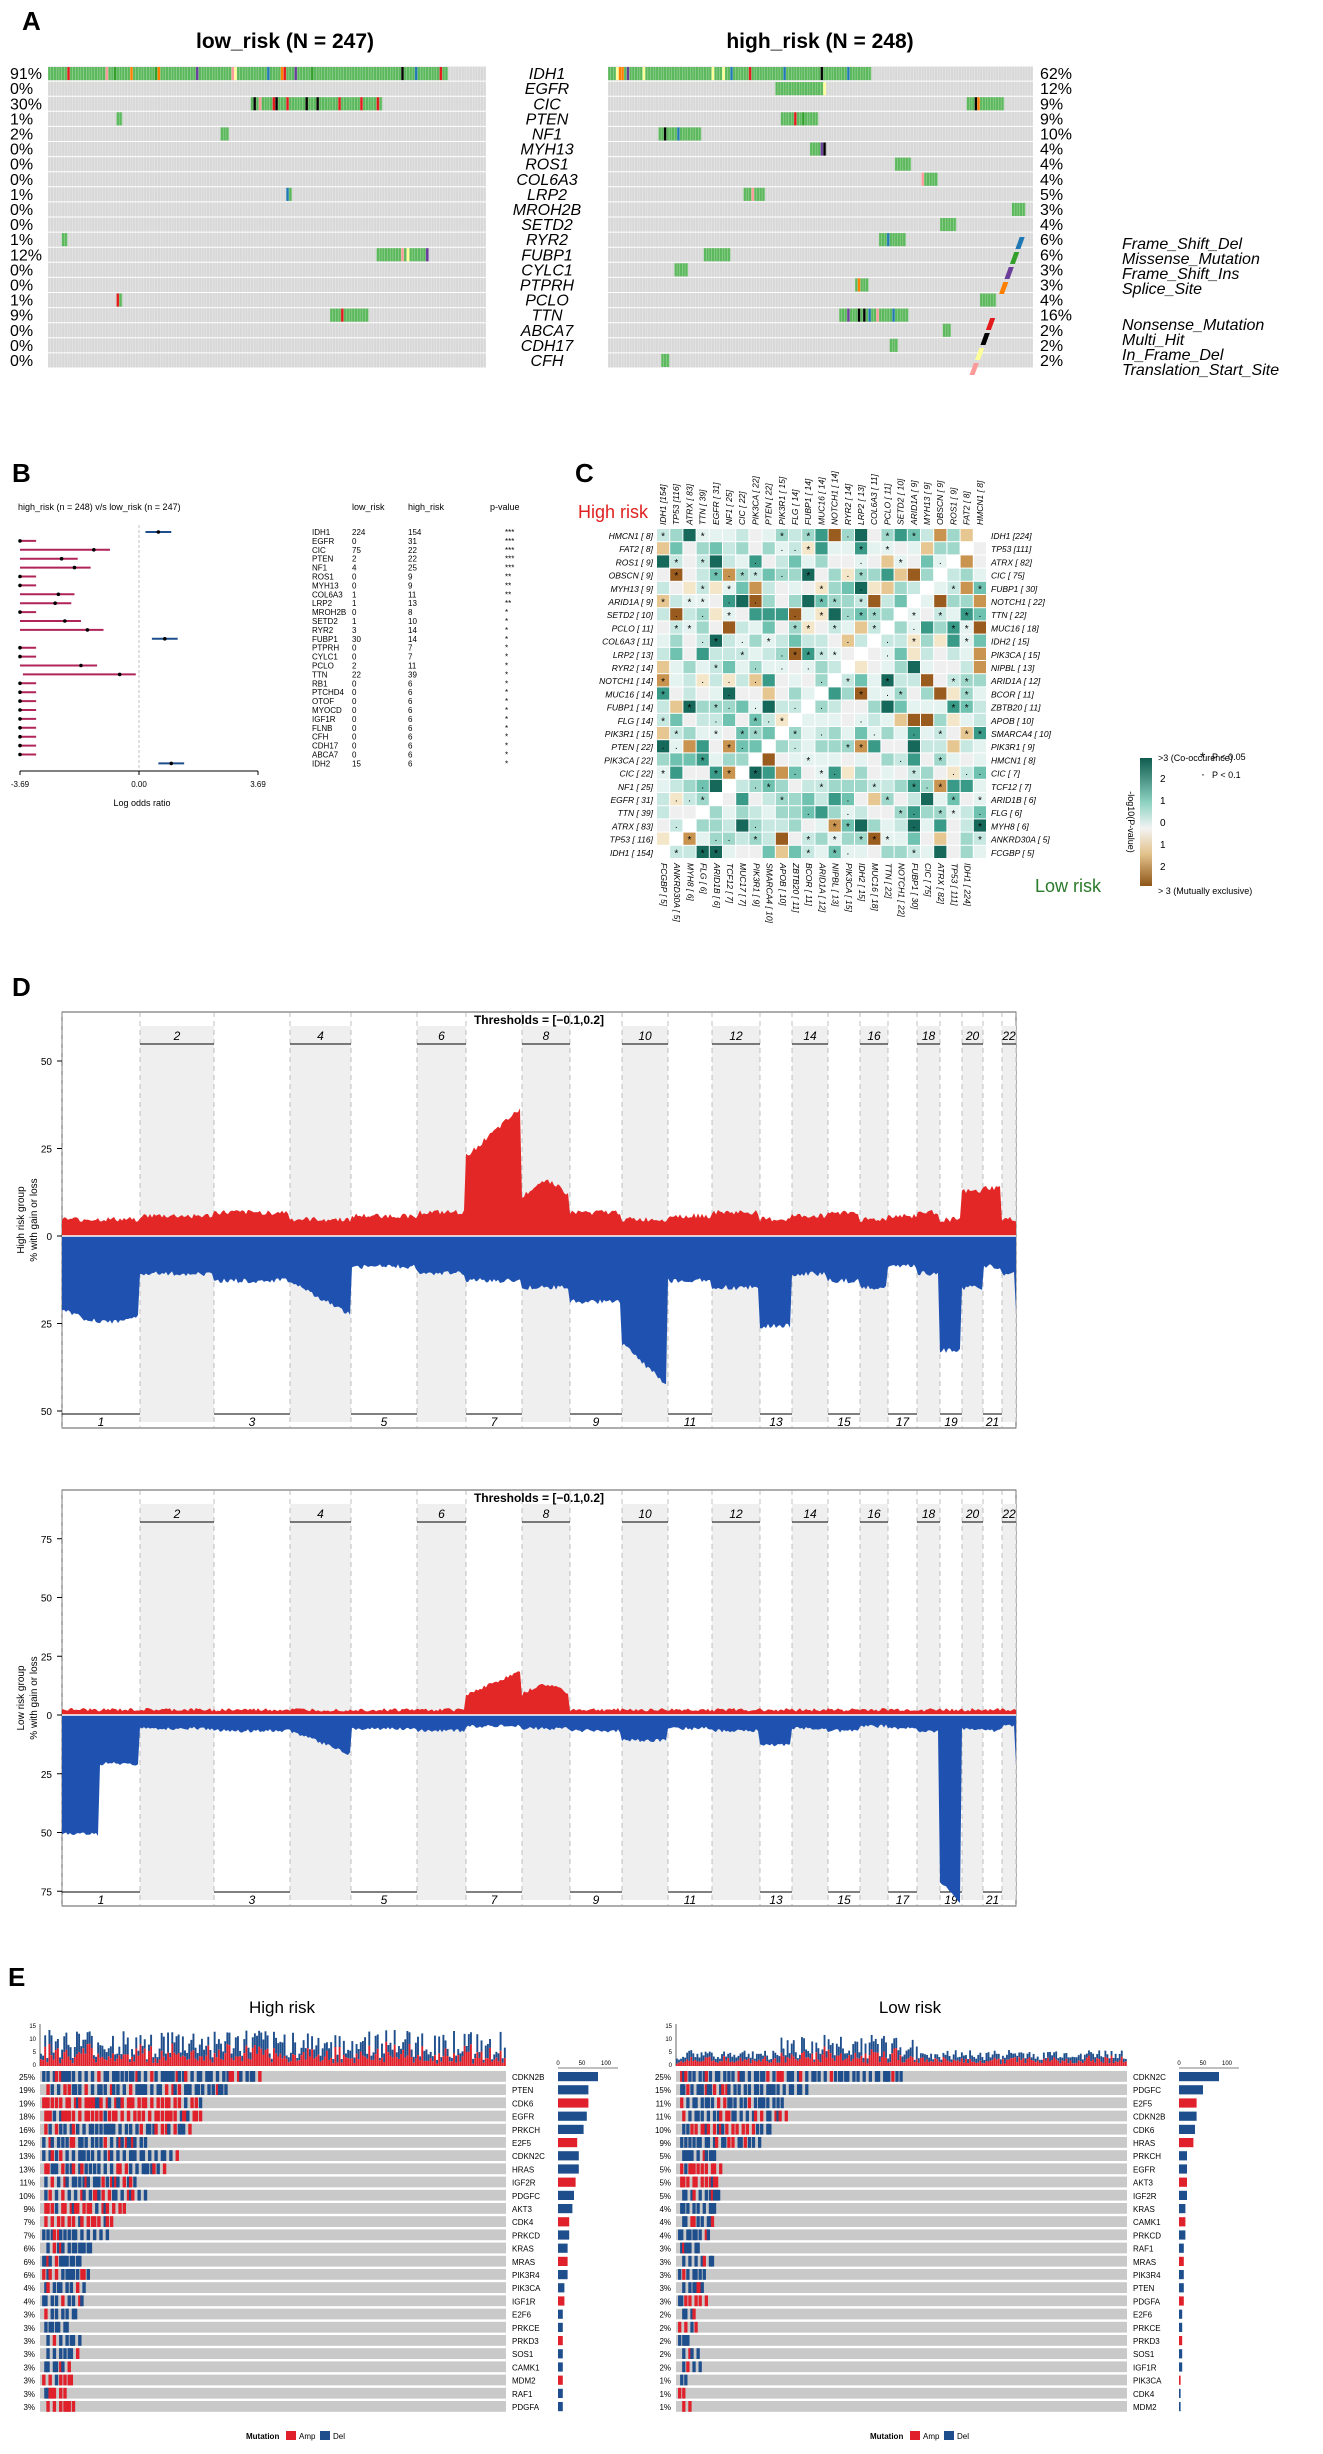  Describe the element at coordinates (522, 2209) in the screenshot. I see `cnv-row-gene: AKT3` at that location.